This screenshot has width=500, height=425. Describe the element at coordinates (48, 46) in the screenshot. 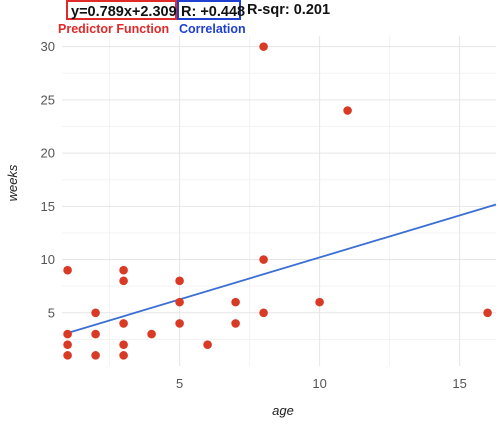

I see `y-tick-label: 30` at that location.